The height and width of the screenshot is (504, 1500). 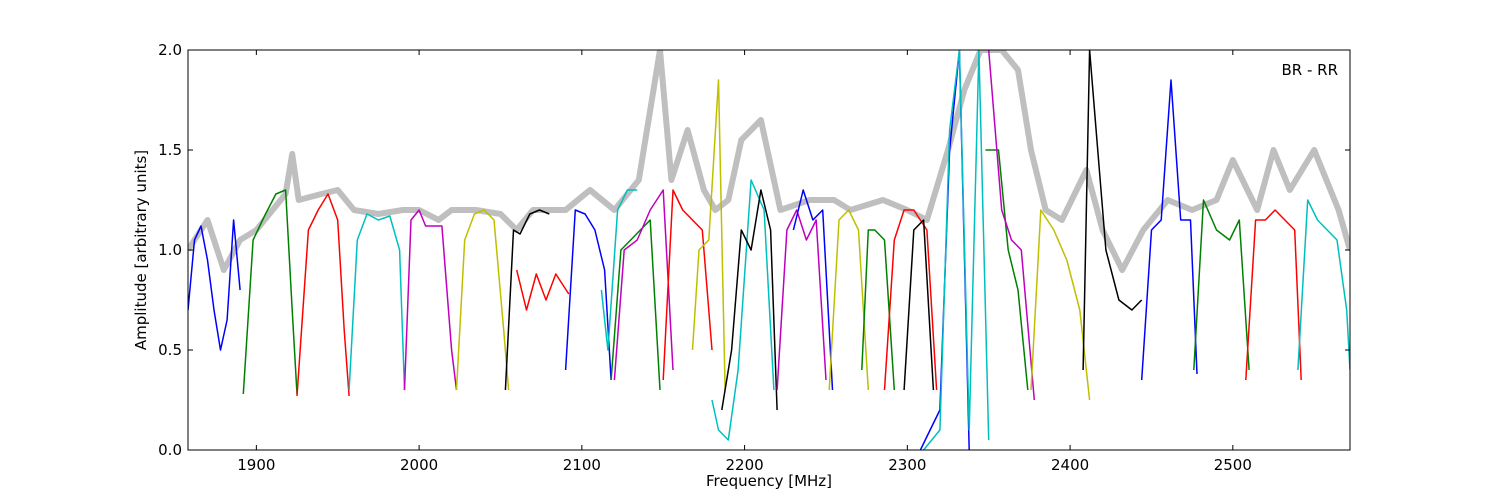 I want to click on x-tick-label: 1900, so click(x=256, y=465).